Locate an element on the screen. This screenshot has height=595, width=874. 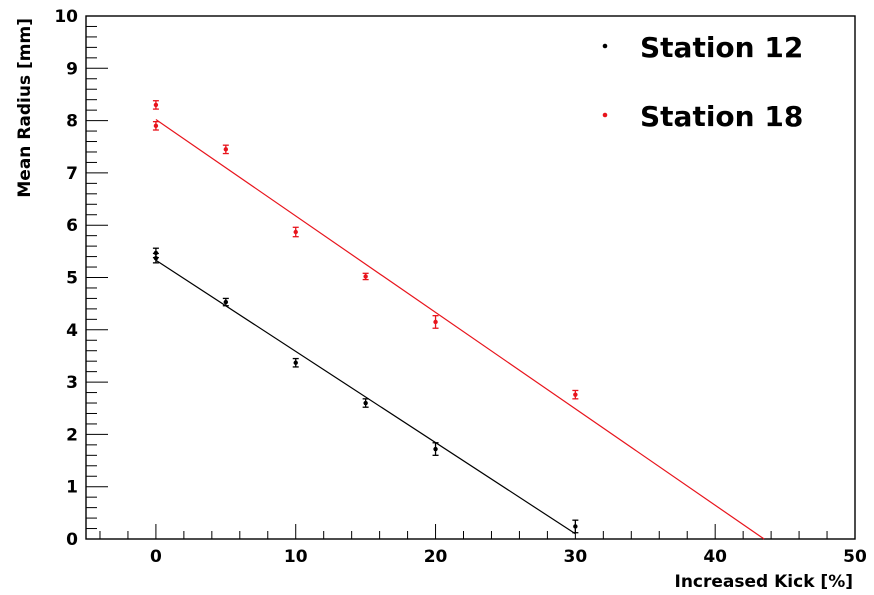
y-tick-label: 8 is located at coordinates (72, 122).